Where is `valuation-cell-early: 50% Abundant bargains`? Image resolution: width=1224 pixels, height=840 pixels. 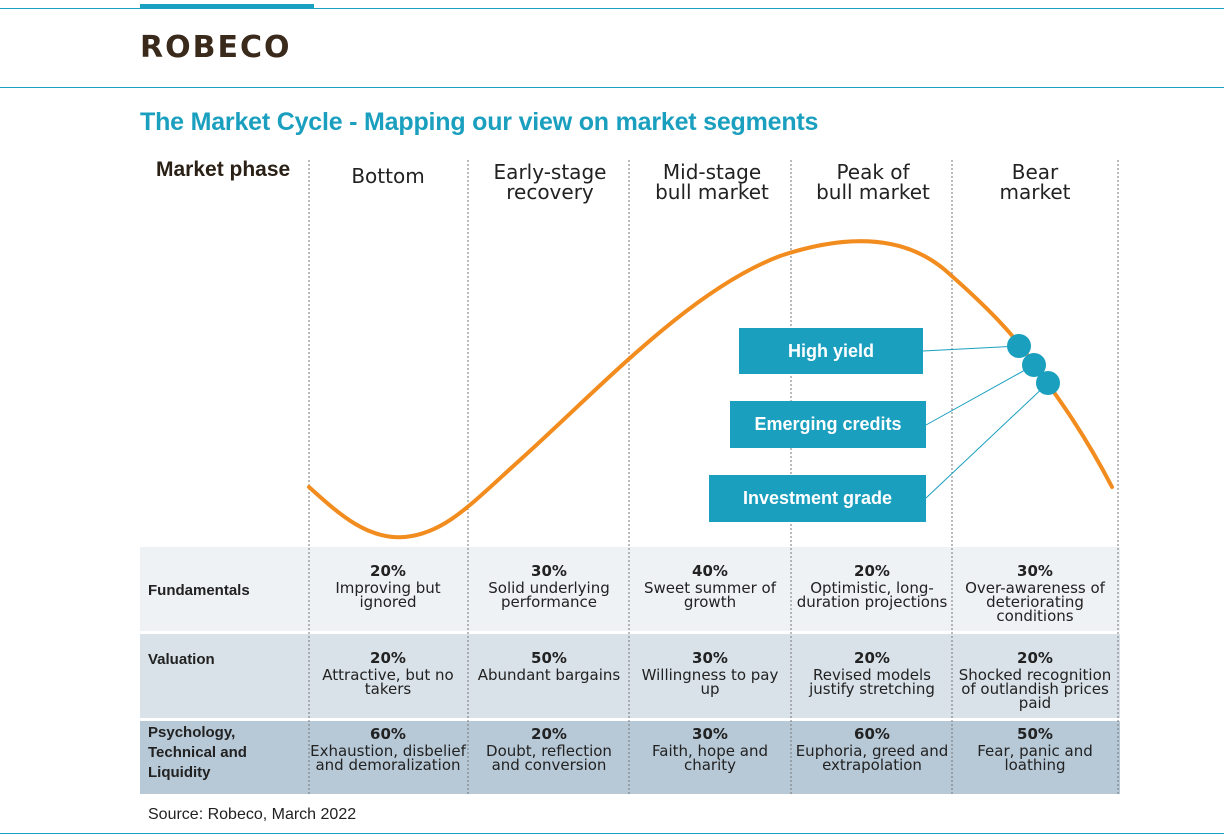 valuation-cell-early: 50% Abundant bargains is located at coordinates (549, 666).